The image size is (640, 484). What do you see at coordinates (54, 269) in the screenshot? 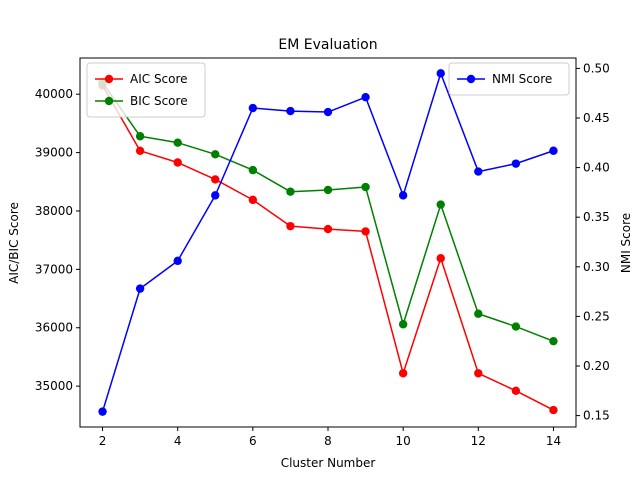
I see `left-y-tick-label: 37000` at bounding box center [54, 269].